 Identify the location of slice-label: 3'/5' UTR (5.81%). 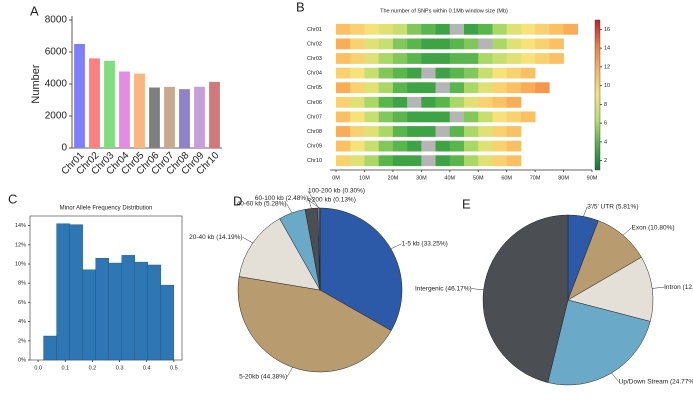
(612, 206).